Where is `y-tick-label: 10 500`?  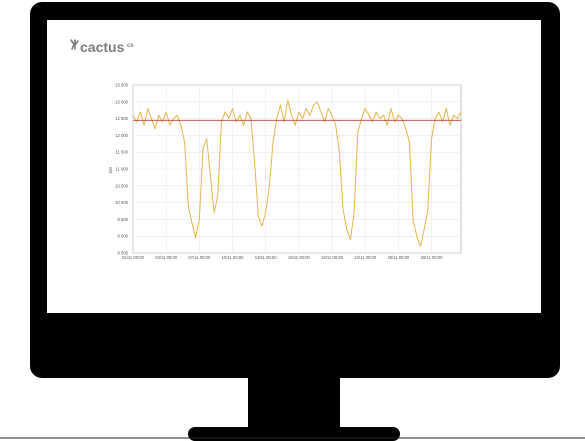
y-tick-label: 10 500 is located at coordinates (121, 185).